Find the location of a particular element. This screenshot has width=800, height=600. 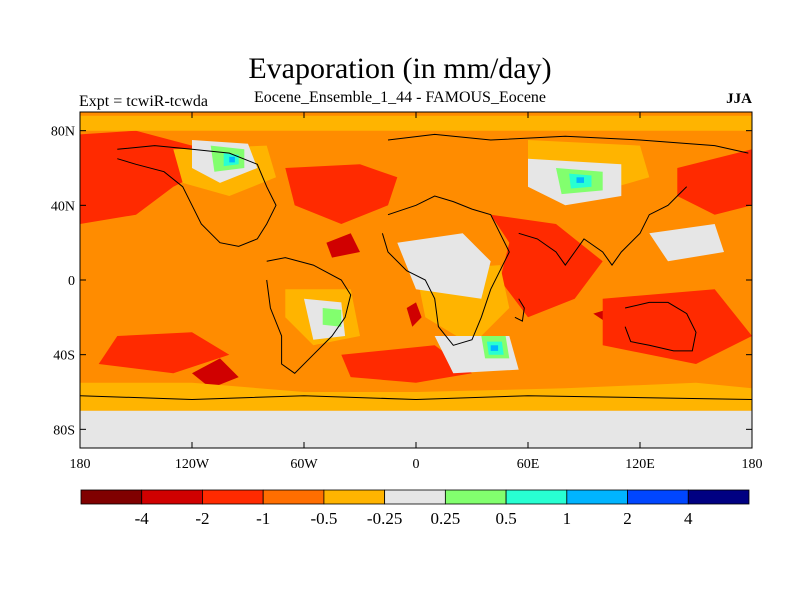

colorbar-label: -4 is located at coordinates (142, 518).